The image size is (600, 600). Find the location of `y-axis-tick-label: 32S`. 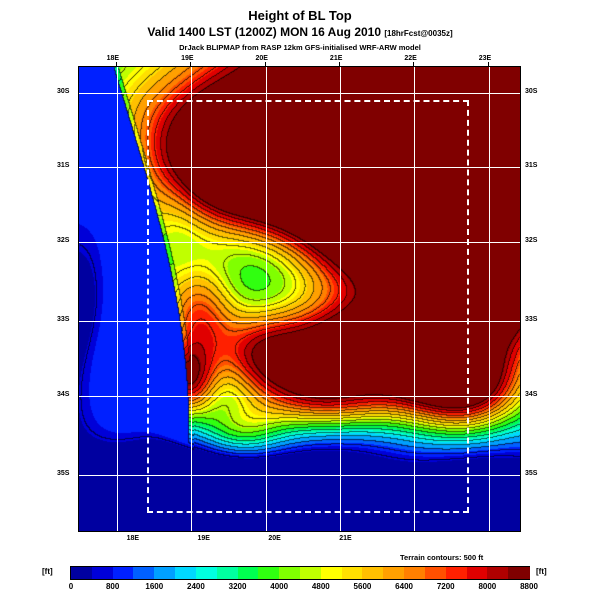

y-axis-tick-label: 32S is located at coordinates (63, 240).